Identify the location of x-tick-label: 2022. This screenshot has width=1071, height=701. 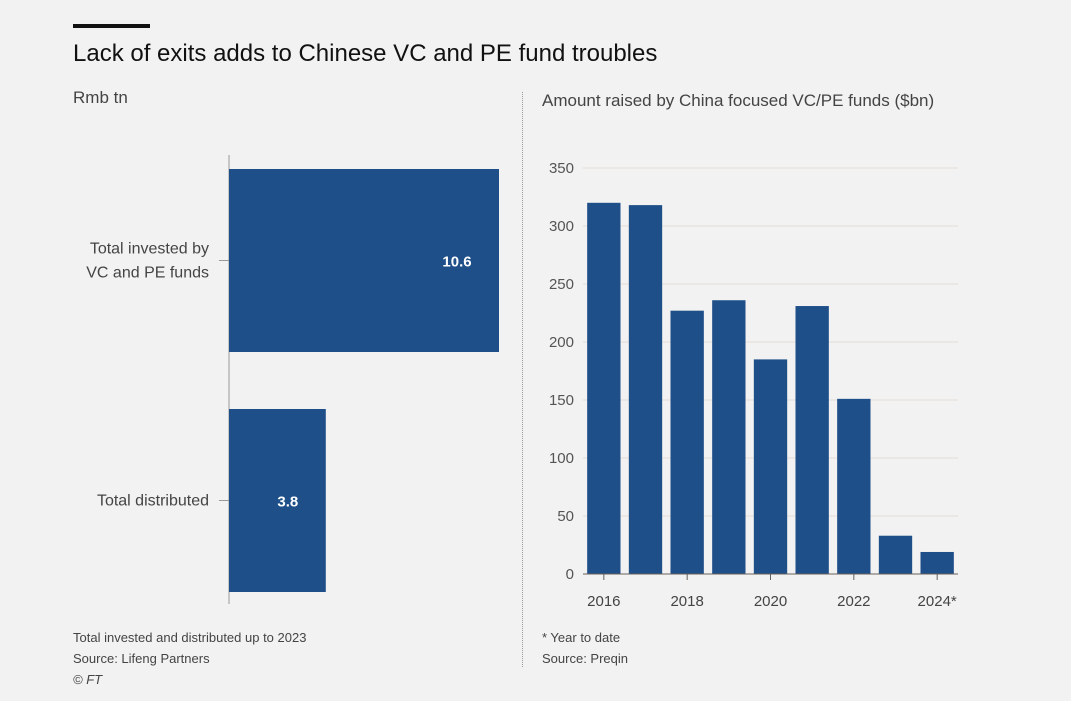
(853, 601).